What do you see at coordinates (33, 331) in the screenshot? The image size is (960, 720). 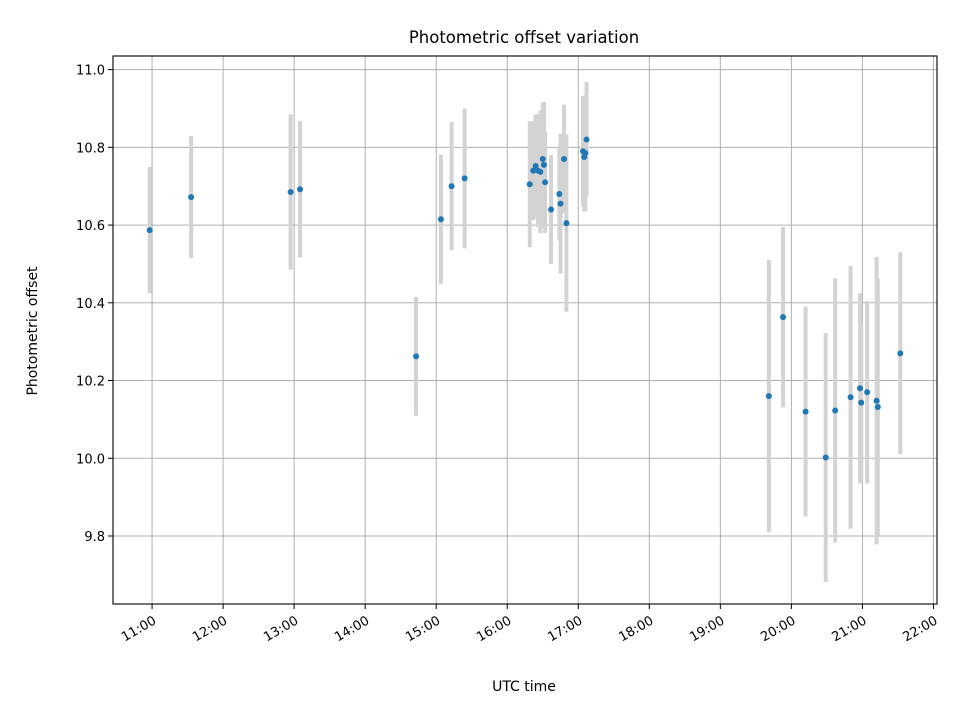 I see `y-axis-label: Photometric offset` at bounding box center [33, 331].